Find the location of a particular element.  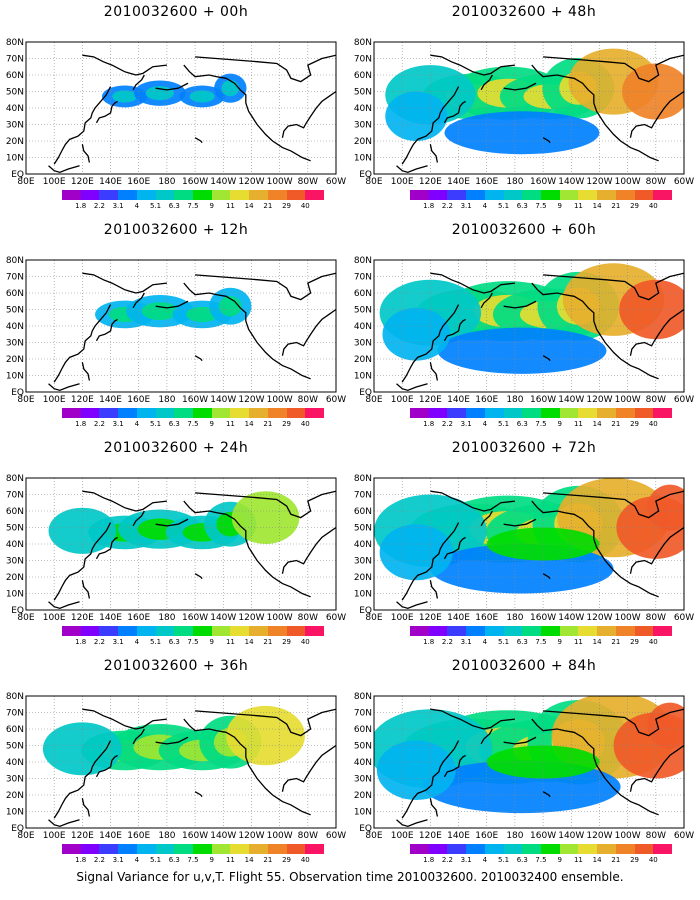

colorbar-label: 11 is located at coordinates (230, 860).